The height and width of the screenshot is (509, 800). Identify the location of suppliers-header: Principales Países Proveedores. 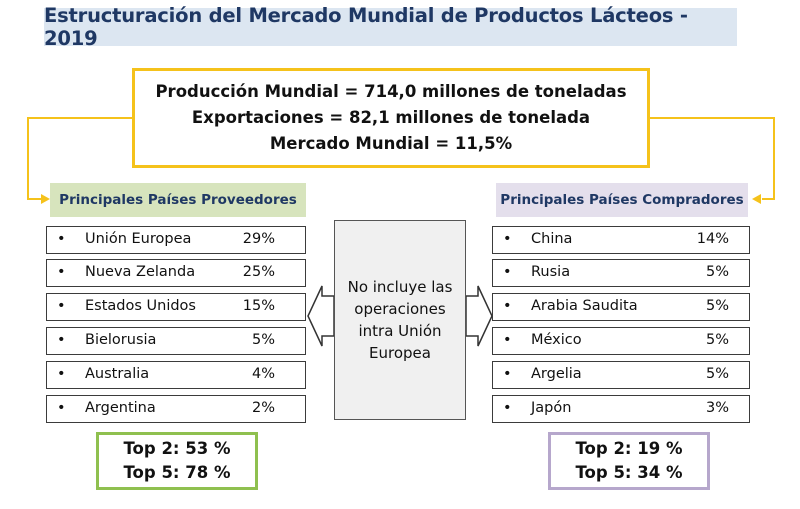
(178, 200).